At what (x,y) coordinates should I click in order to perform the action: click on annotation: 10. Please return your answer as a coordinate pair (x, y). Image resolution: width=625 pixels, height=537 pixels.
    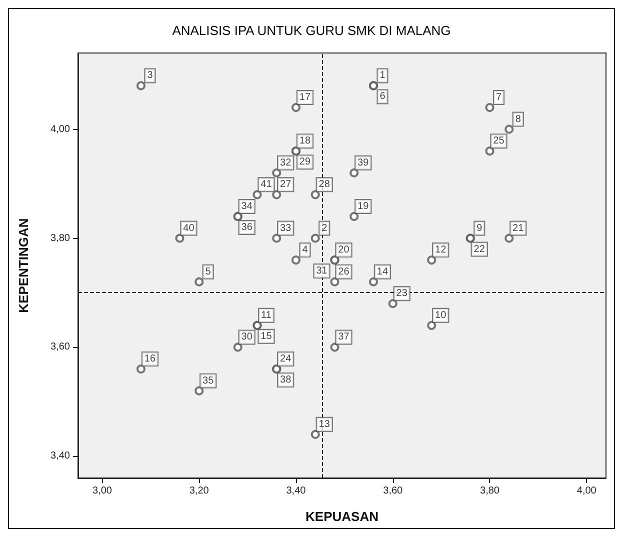
    Looking at the image, I should click on (441, 315).